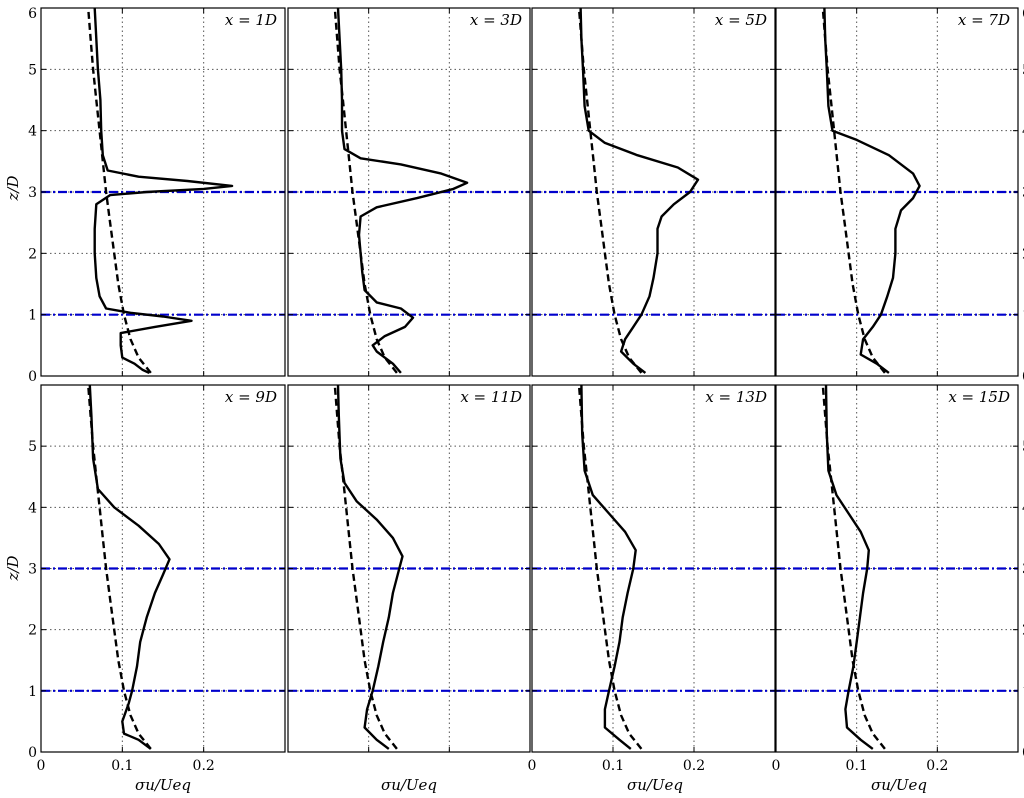  What do you see at coordinates (741, 20) in the screenshot?
I see `panel-title: x = 5D` at bounding box center [741, 20].